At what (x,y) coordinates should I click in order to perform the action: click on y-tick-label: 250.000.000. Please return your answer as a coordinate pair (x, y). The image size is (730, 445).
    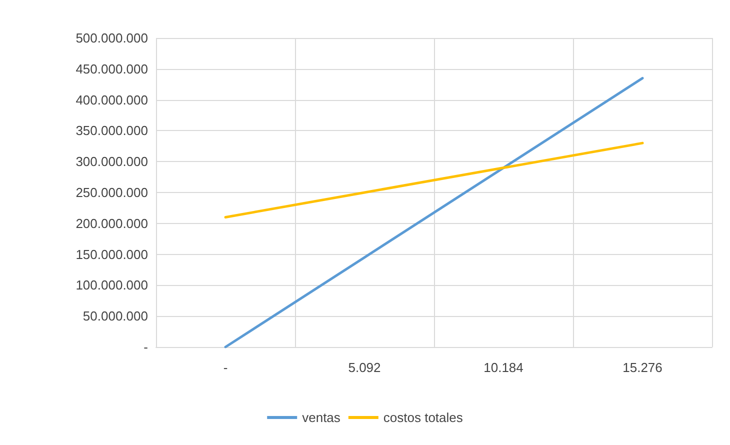
    Looking at the image, I should click on (112, 192).